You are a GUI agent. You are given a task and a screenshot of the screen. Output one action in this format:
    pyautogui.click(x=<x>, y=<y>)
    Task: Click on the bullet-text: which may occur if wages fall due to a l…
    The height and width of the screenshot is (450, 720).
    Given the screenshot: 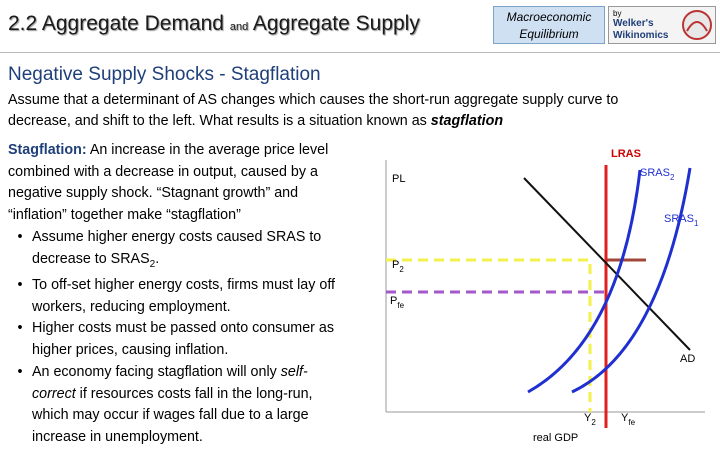 What is the action you would take?
    pyautogui.click(x=170, y=415)
    